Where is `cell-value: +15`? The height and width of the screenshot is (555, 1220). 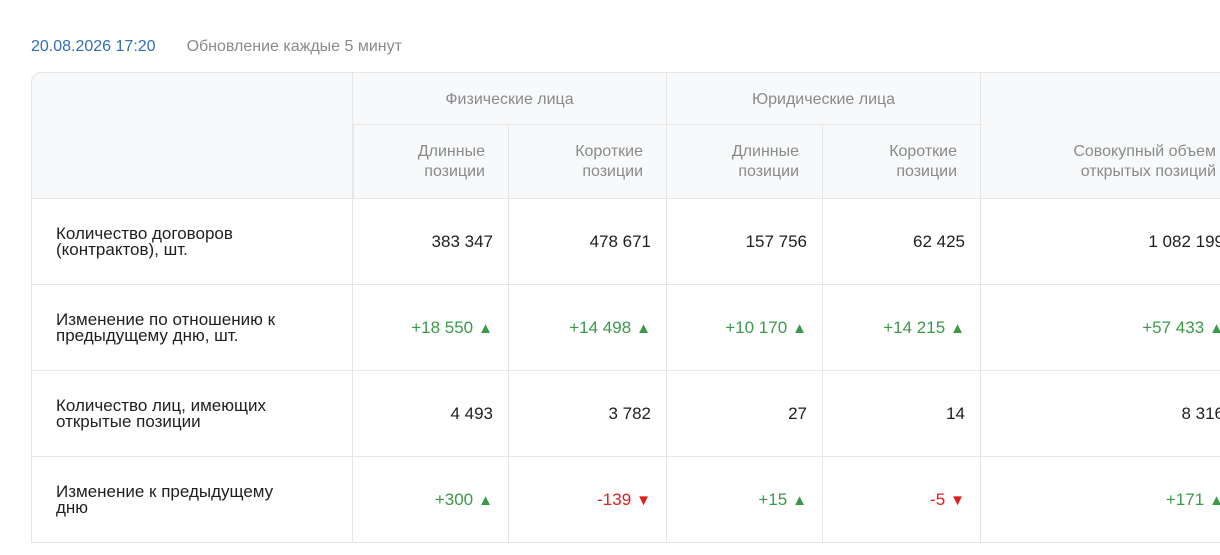 cell-value: +15 is located at coordinates (773, 499).